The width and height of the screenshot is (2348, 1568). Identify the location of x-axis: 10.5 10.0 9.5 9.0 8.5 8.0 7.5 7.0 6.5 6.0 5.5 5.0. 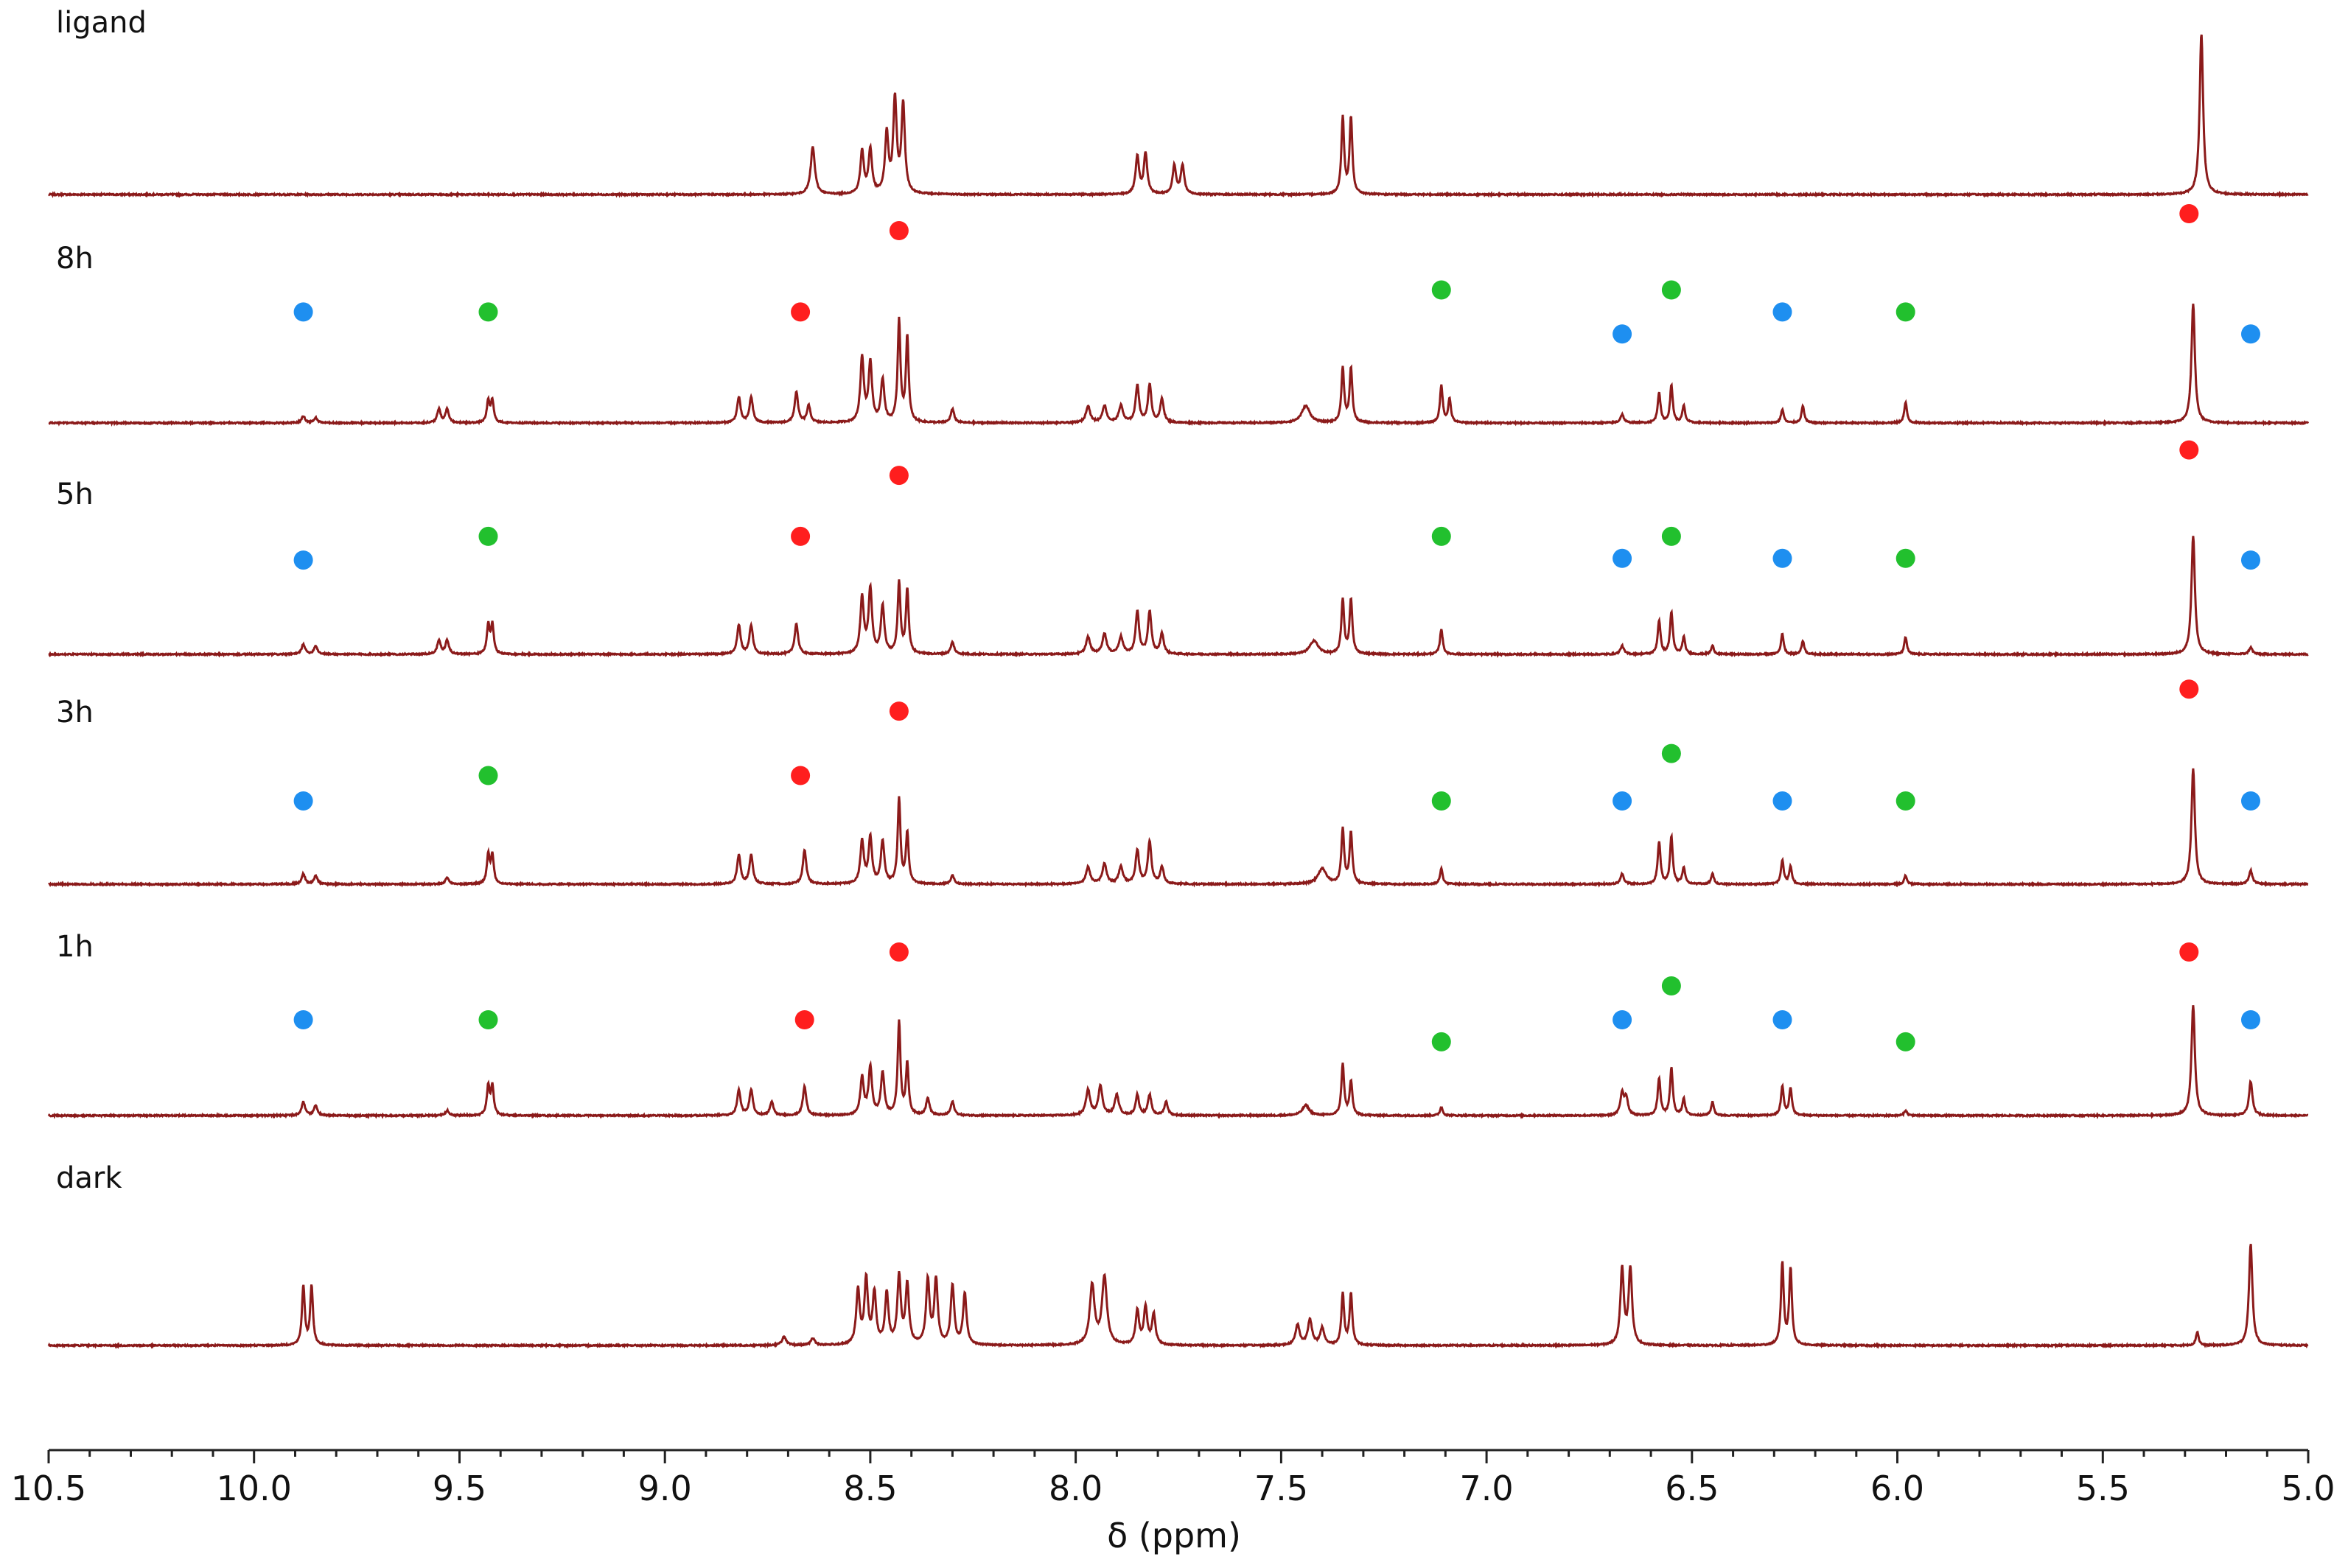
(1173, 1478).